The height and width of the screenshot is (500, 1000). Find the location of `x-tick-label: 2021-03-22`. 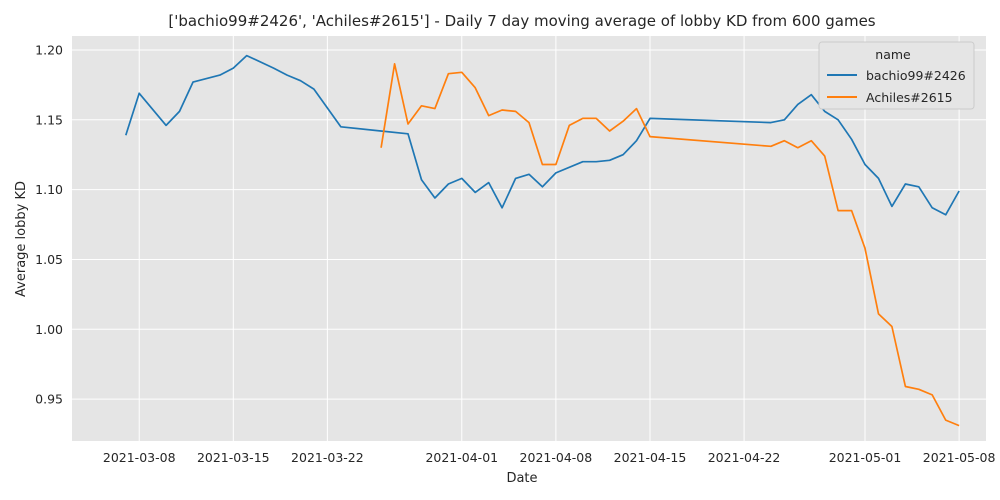

x-tick-label: 2021-03-22 is located at coordinates (327, 457).